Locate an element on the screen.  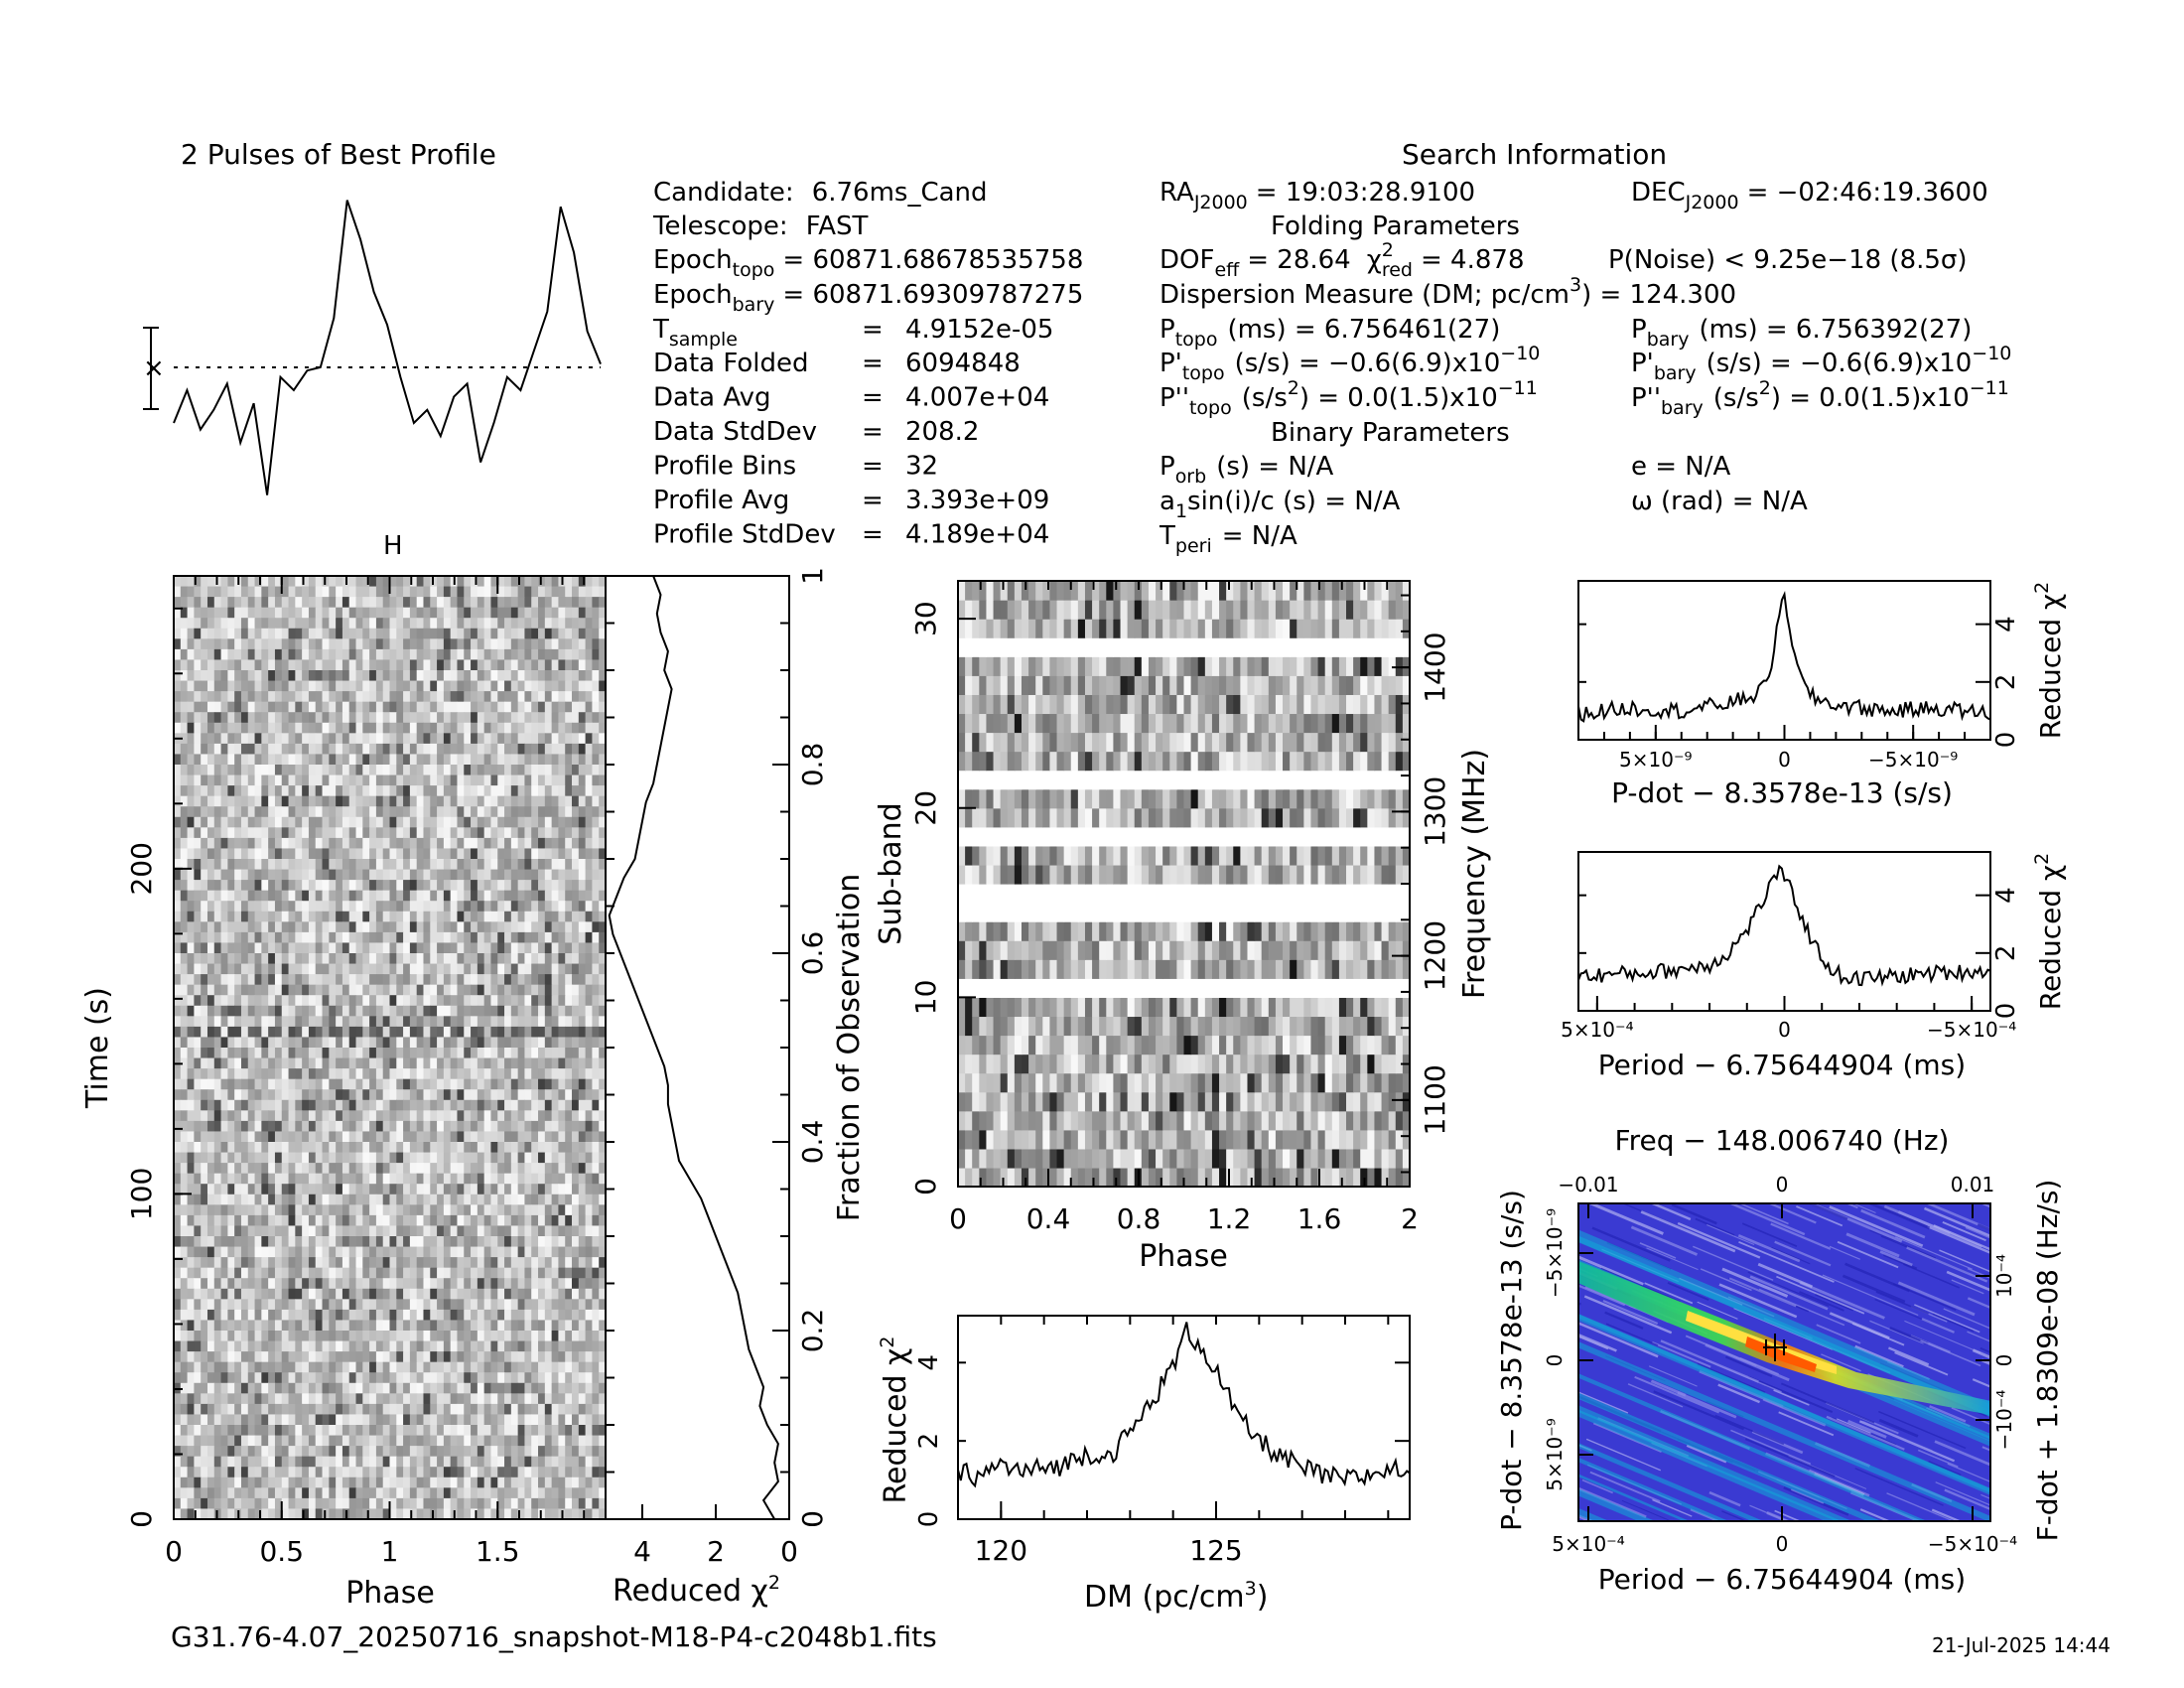
profile-curve is located at coordinates (387, 347).